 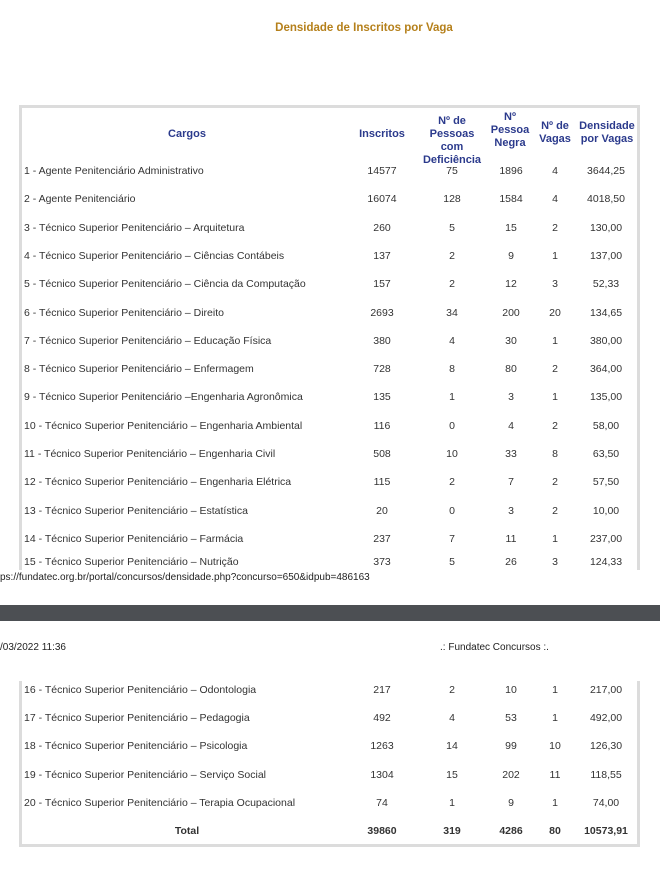 I want to click on cell-densidade: 52,33, so click(x=606, y=284).